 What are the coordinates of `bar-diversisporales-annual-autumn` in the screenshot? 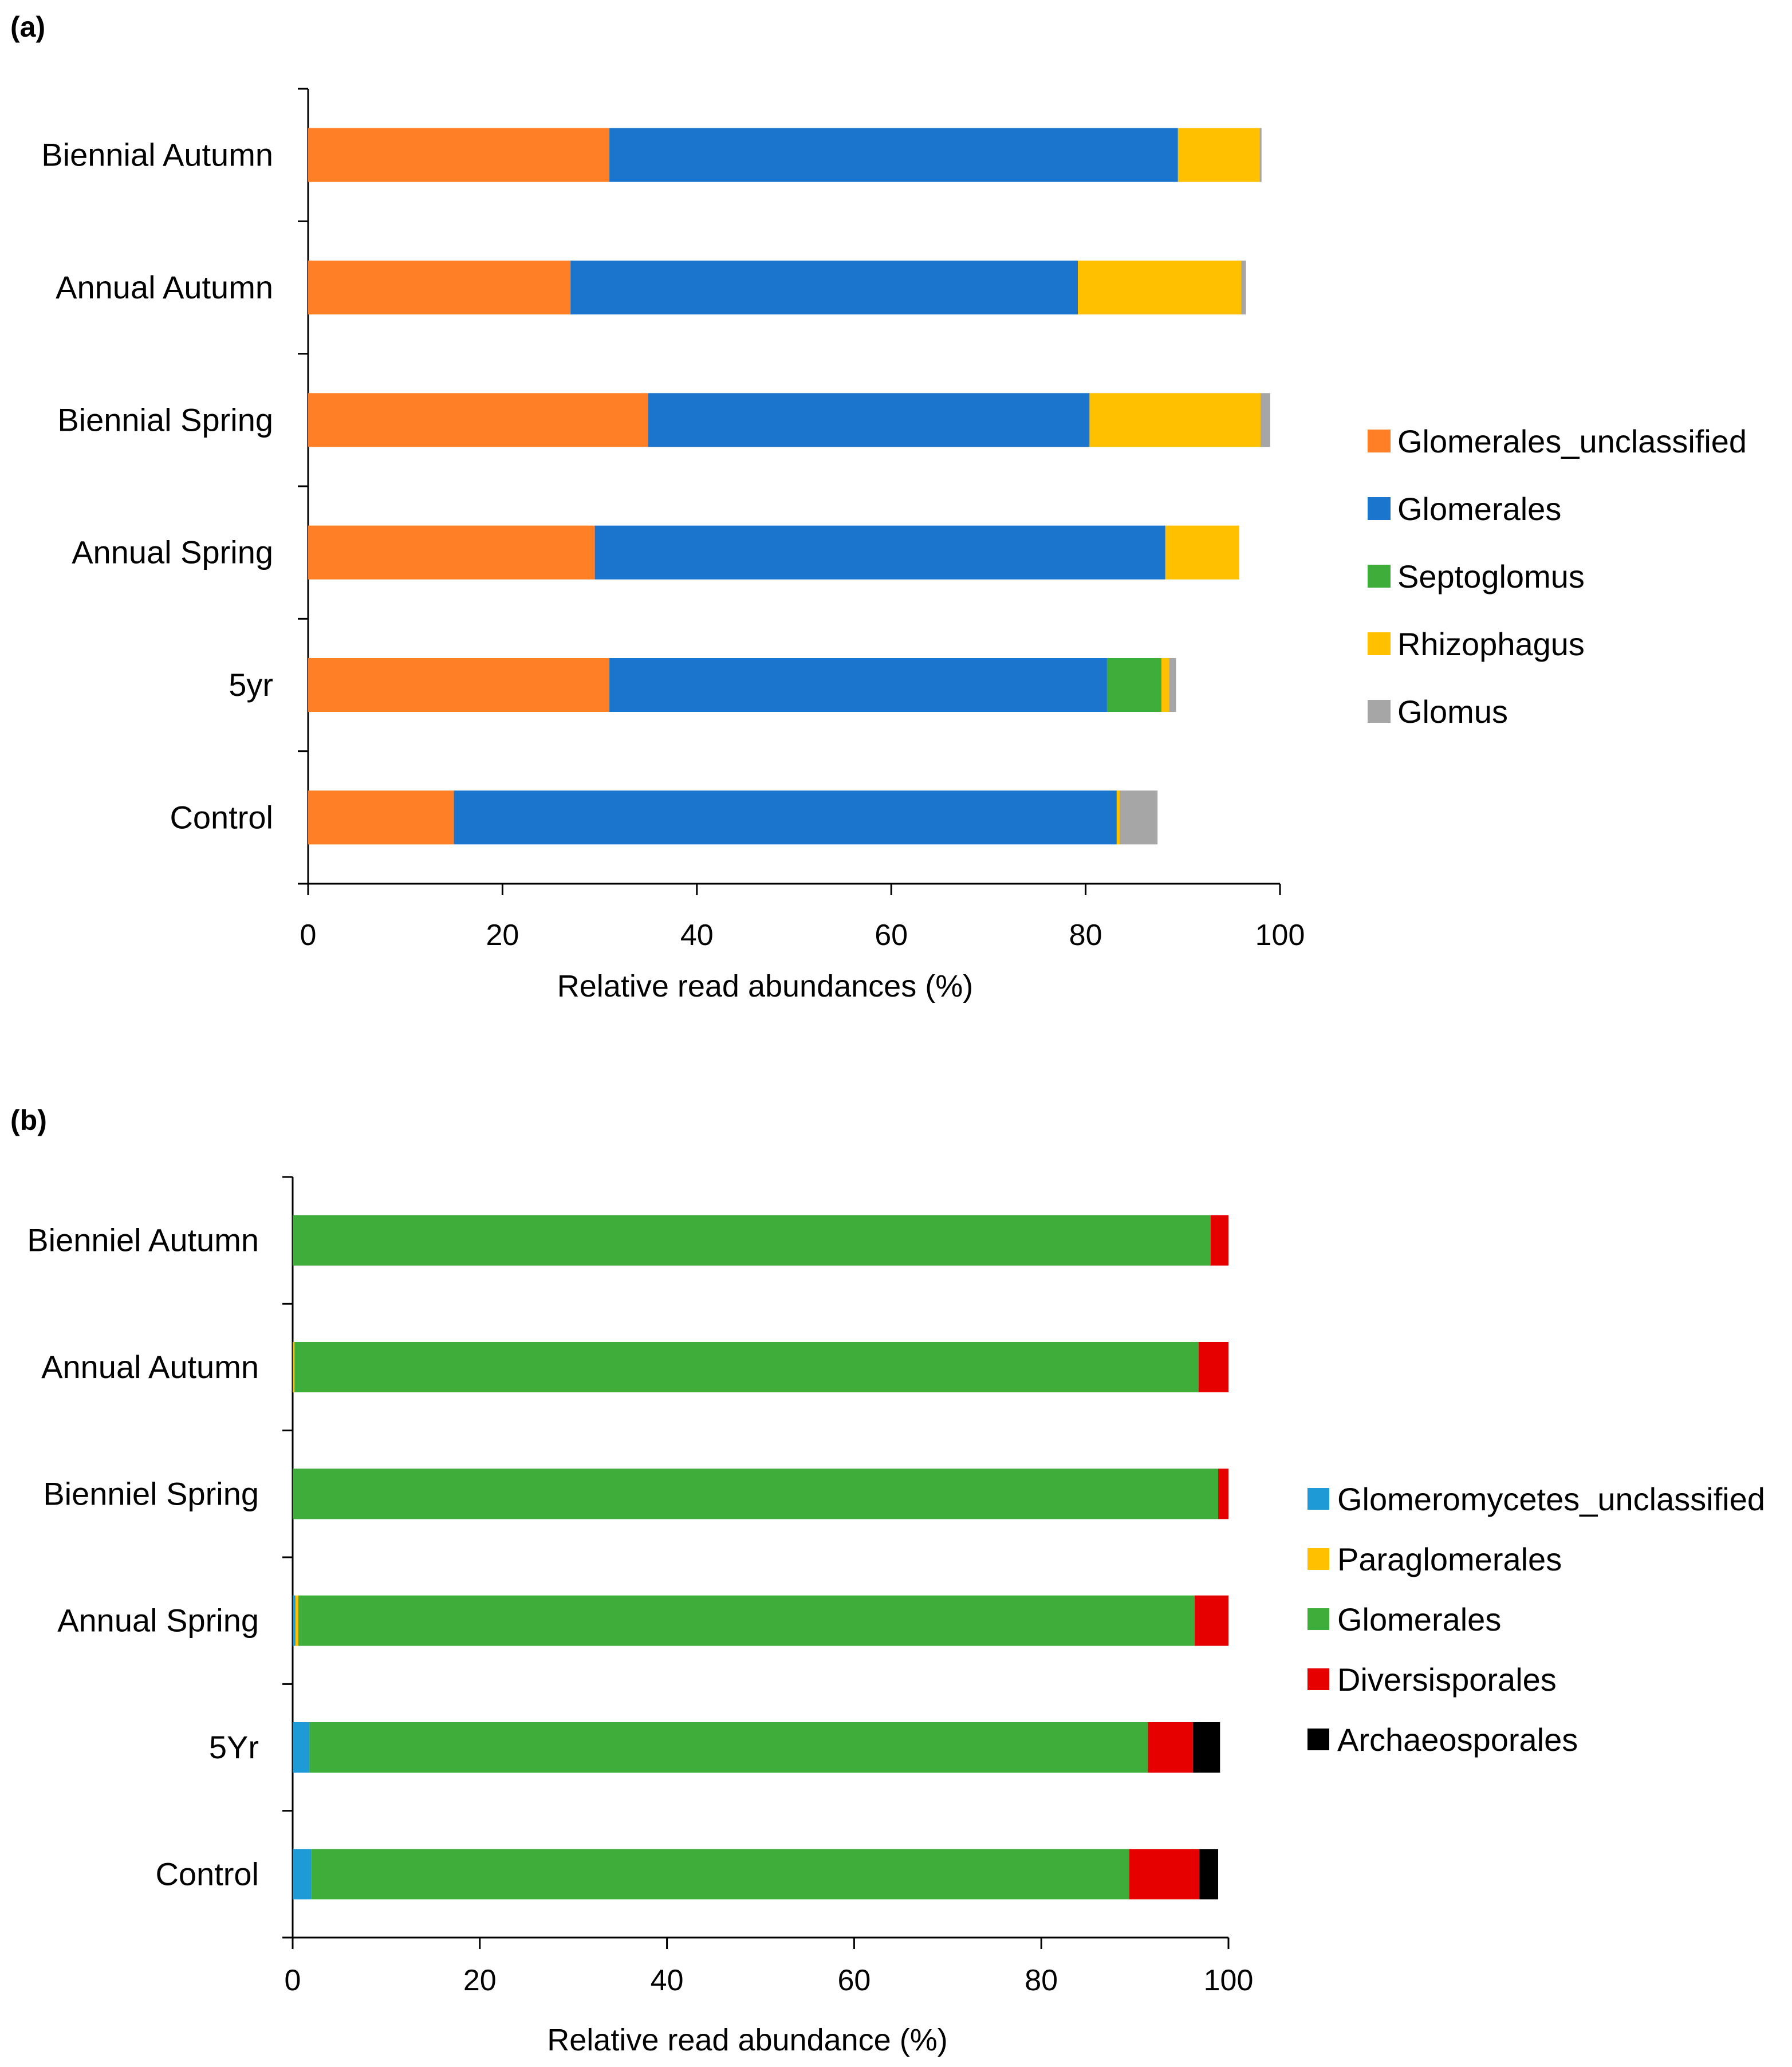 It's located at (1213, 1367).